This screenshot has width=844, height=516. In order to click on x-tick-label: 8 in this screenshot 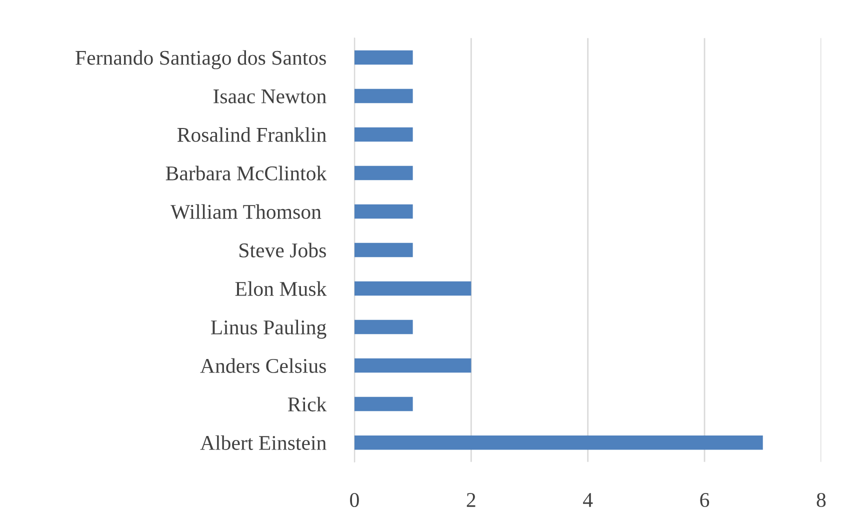, I will do `click(821, 500)`.